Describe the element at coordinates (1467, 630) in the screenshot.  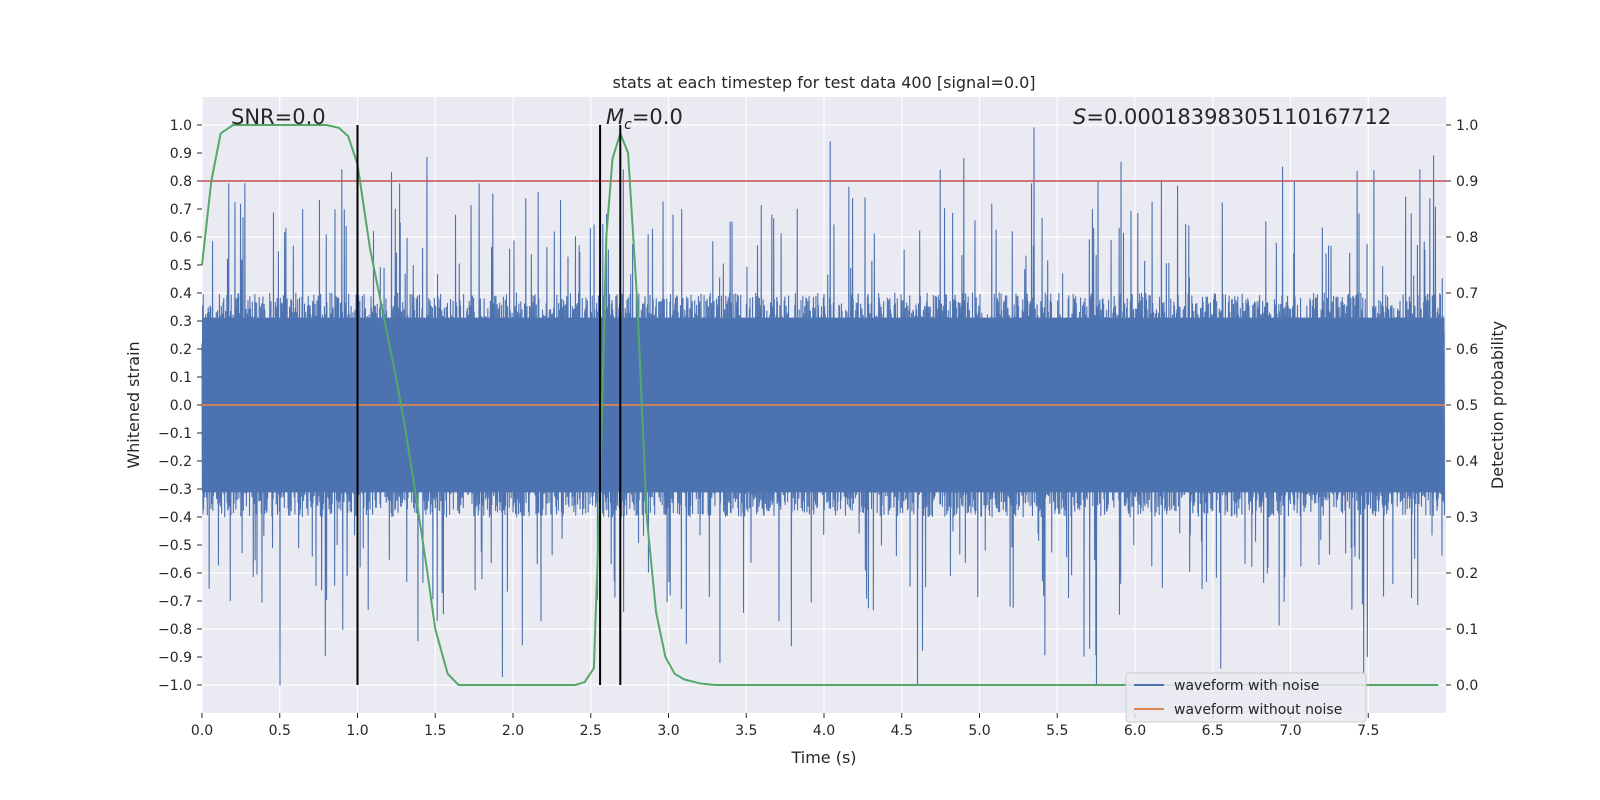
I see `right-y-tick-label: 0.1` at that location.